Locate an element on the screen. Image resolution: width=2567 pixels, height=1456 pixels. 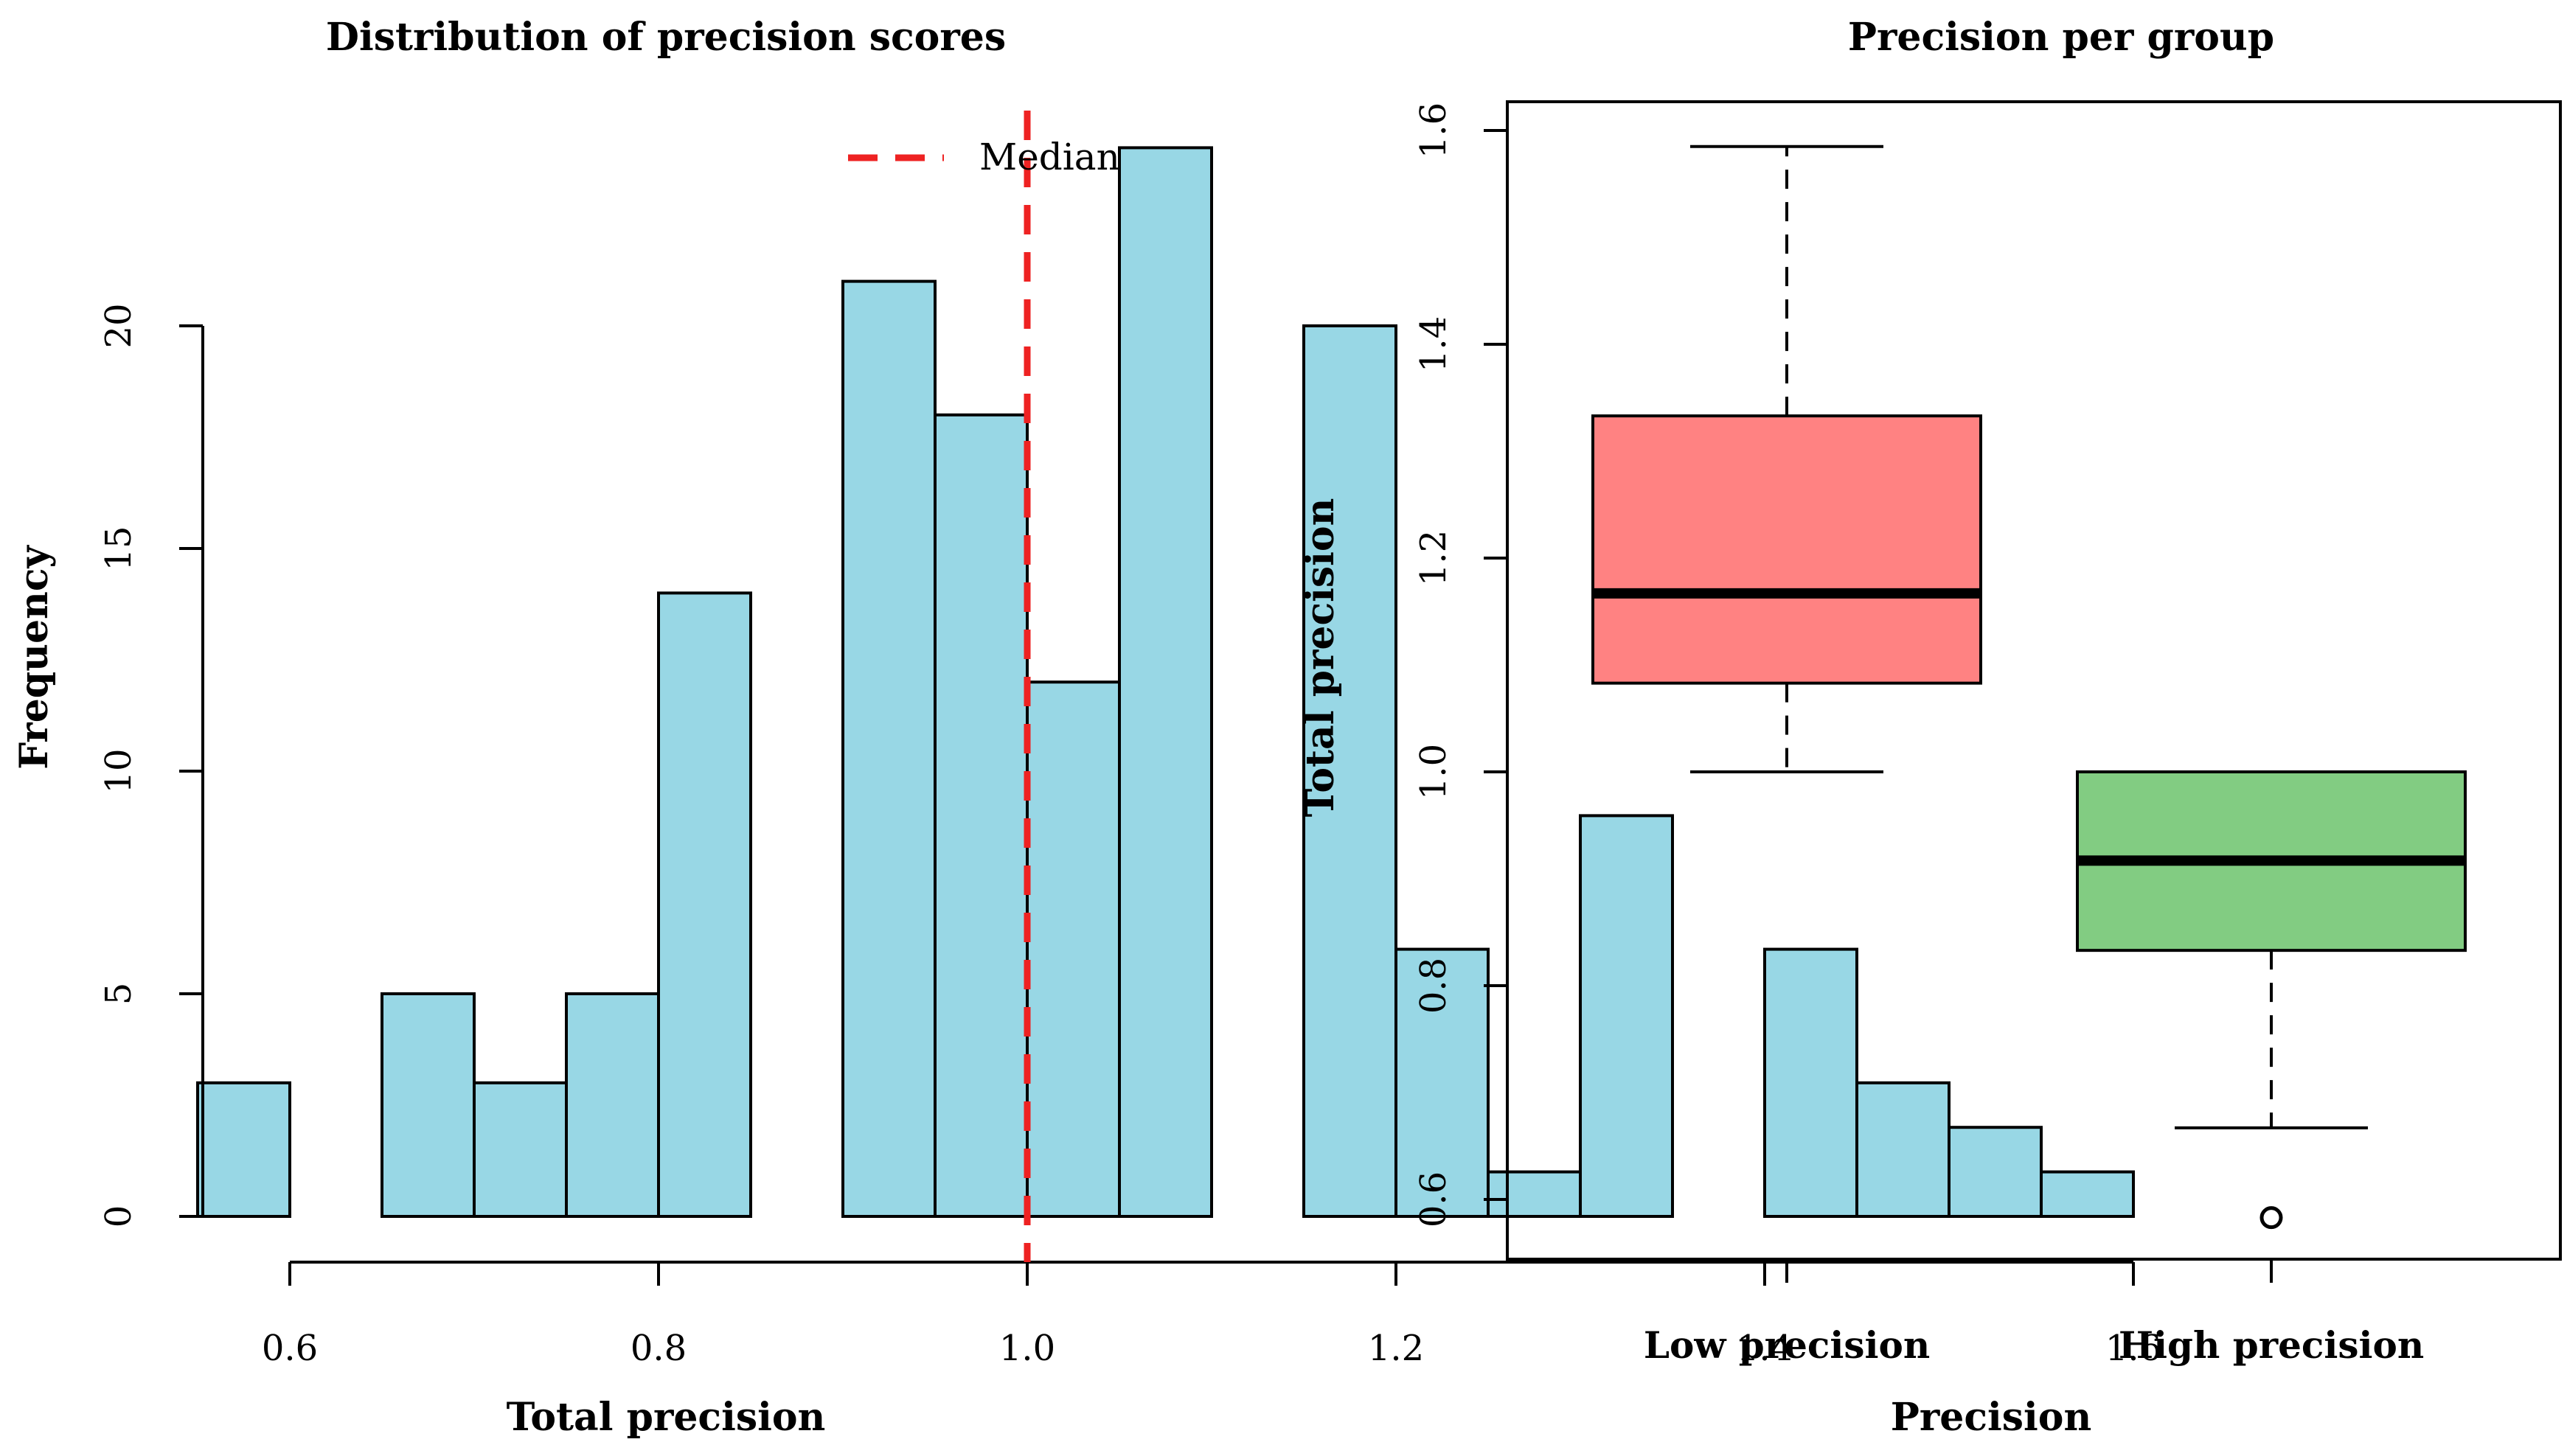
histogram-x-label: Total precision is located at coordinates (666, 1417).